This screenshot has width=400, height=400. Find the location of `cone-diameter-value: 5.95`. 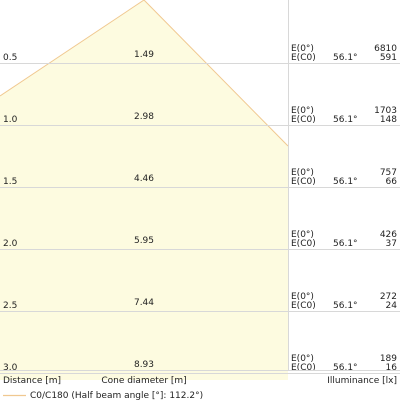

cone-diameter-value: 5.95 is located at coordinates (144, 241).